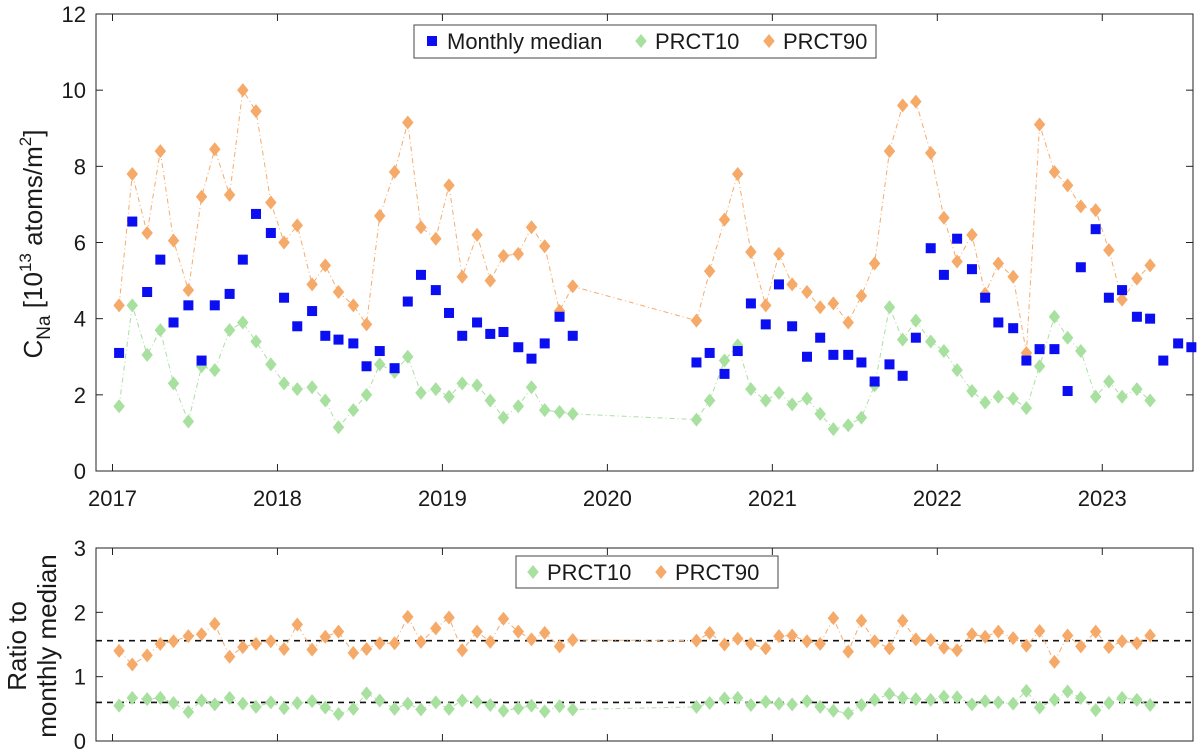 The image size is (1200, 752). Describe the element at coordinates (47, 646) in the screenshot. I see `y-axis-label-line2: monthly median` at that location.